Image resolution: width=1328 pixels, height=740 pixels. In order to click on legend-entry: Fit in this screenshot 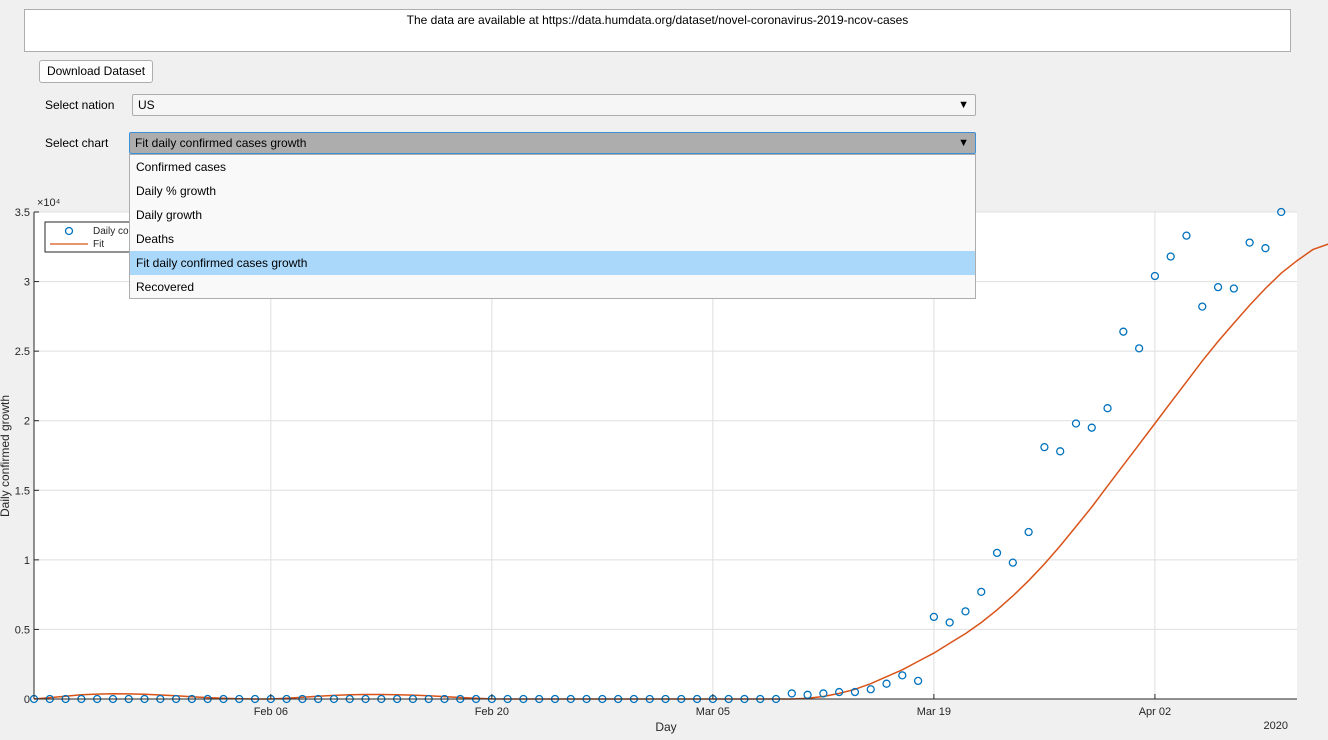, I will do `click(98, 244)`.